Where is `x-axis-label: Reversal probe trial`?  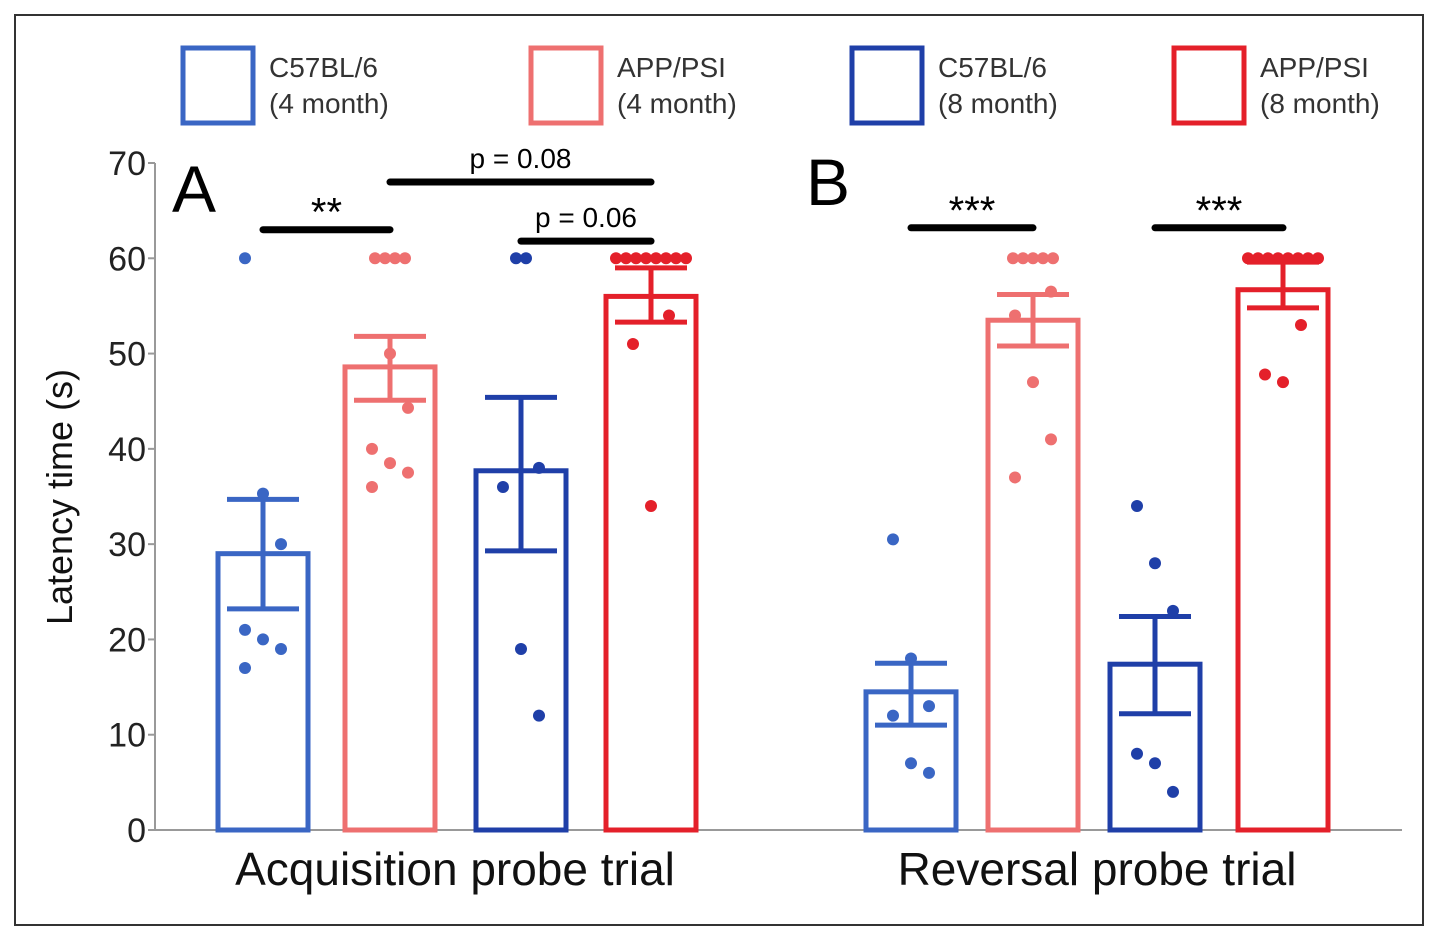
x-axis-label: Reversal probe trial is located at coordinates (1097, 869).